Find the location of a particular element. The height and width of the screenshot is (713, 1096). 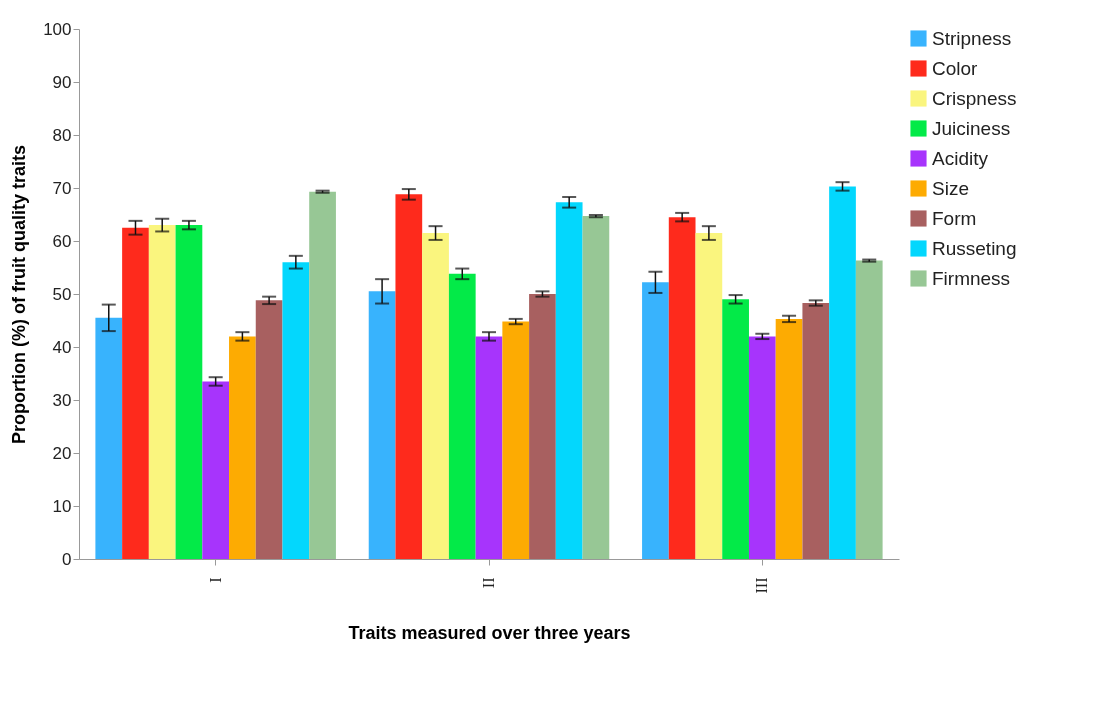

legend-label: Stripness is located at coordinates (972, 38).